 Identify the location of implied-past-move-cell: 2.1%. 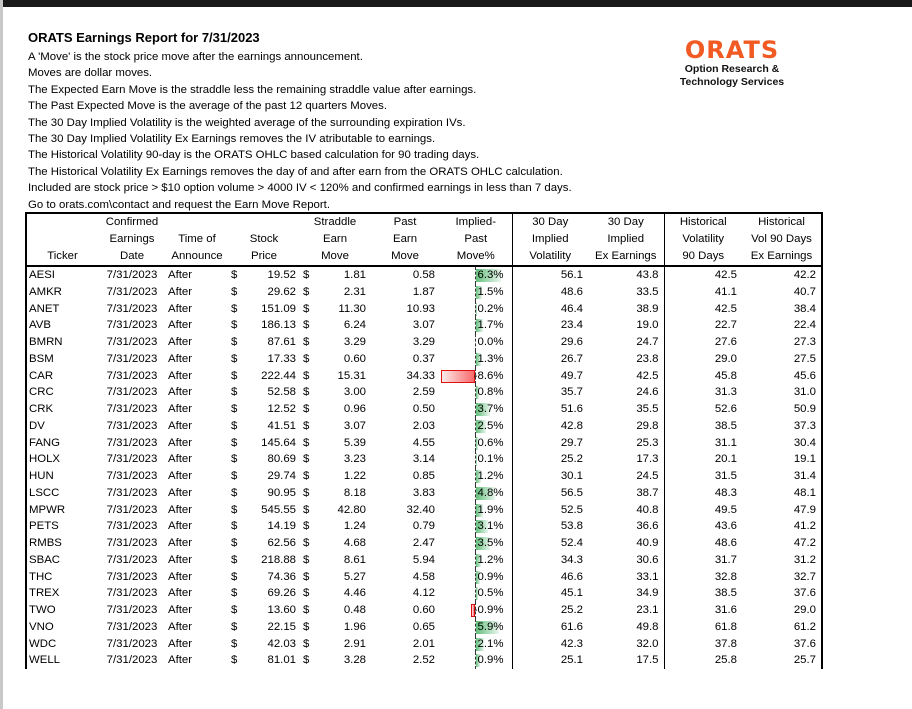
(476, 644).